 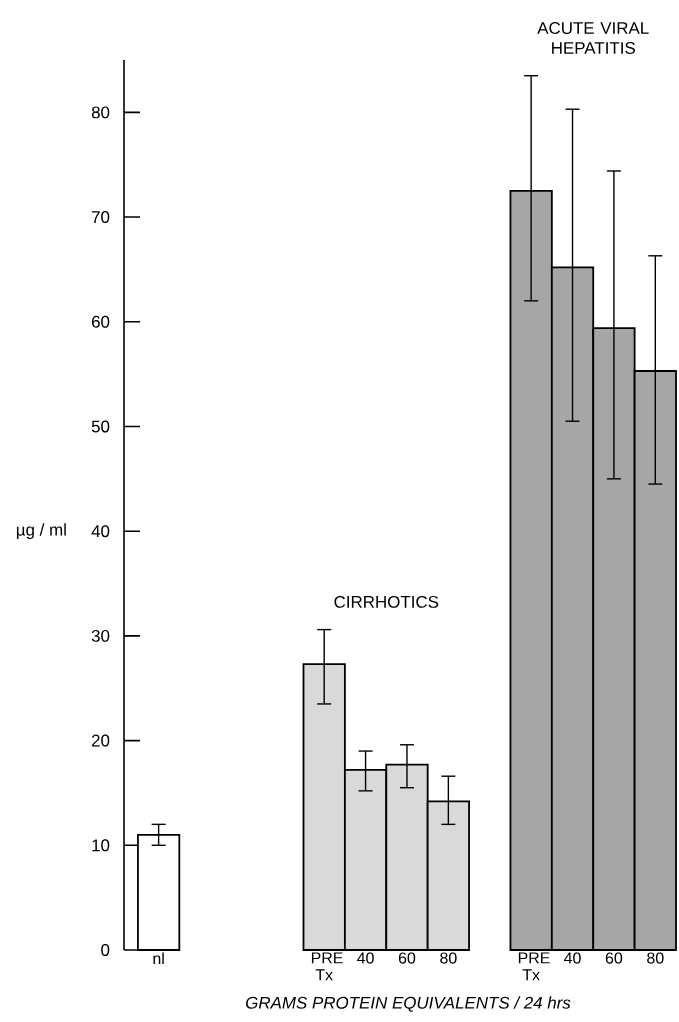 What do you see at coordinates (101, 845) in the screenshot?
I see `y-tick-label: 10` at bounding box center [101, 845].